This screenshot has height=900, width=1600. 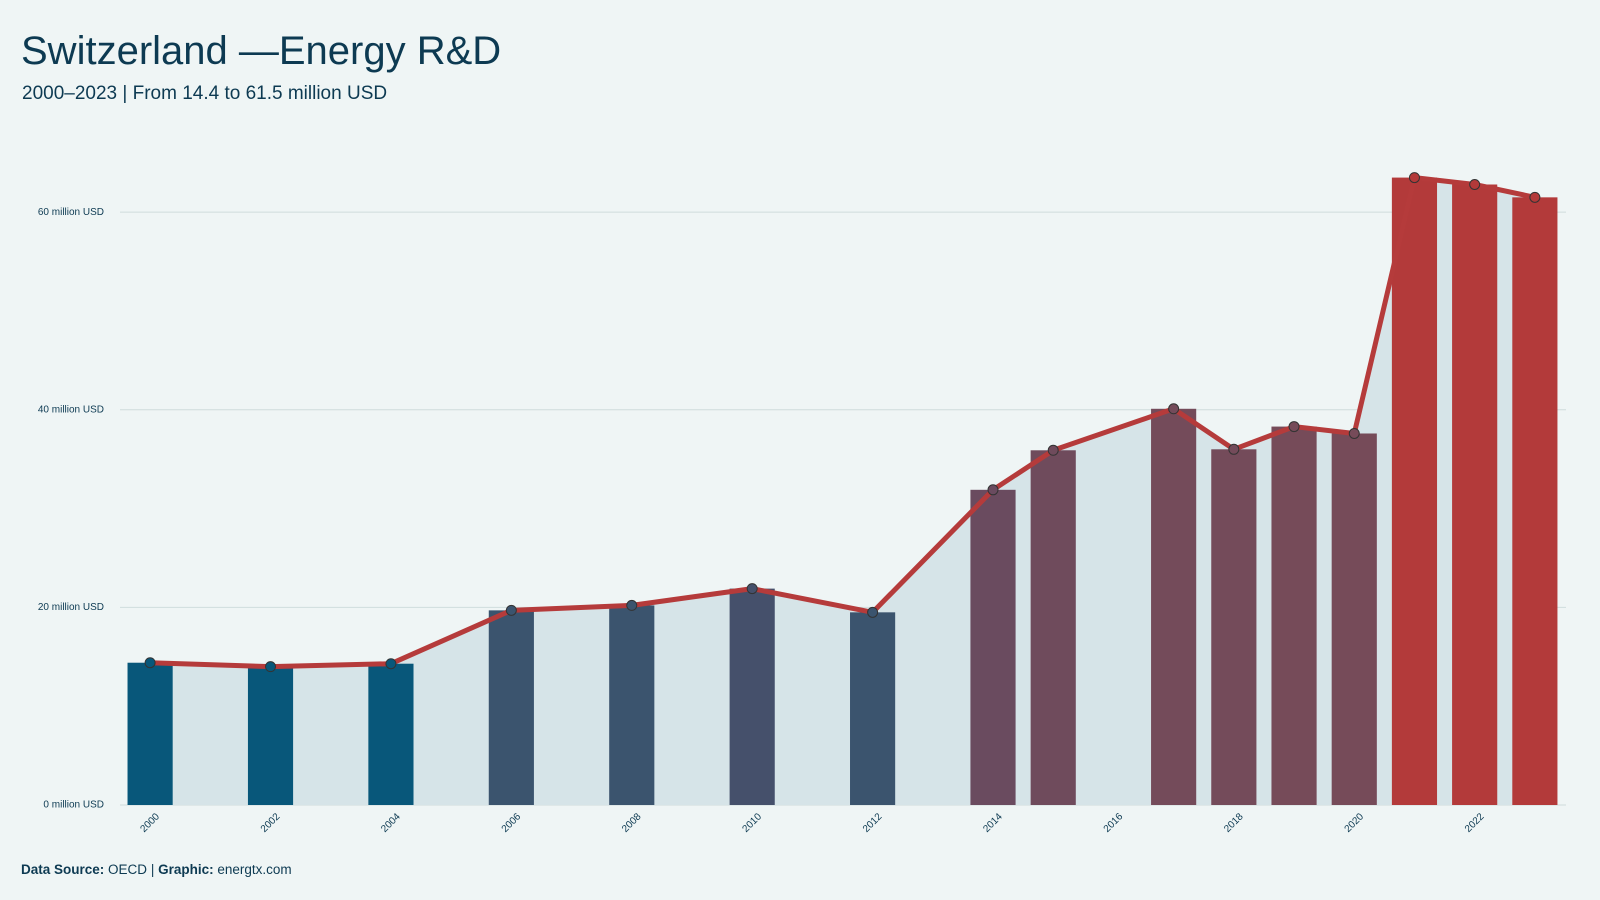 What do you see at coordinates (261, 51) in the screenshot?
I see `chart-title: Switzerland —Energy R&D` at bounding box center [261, 51].